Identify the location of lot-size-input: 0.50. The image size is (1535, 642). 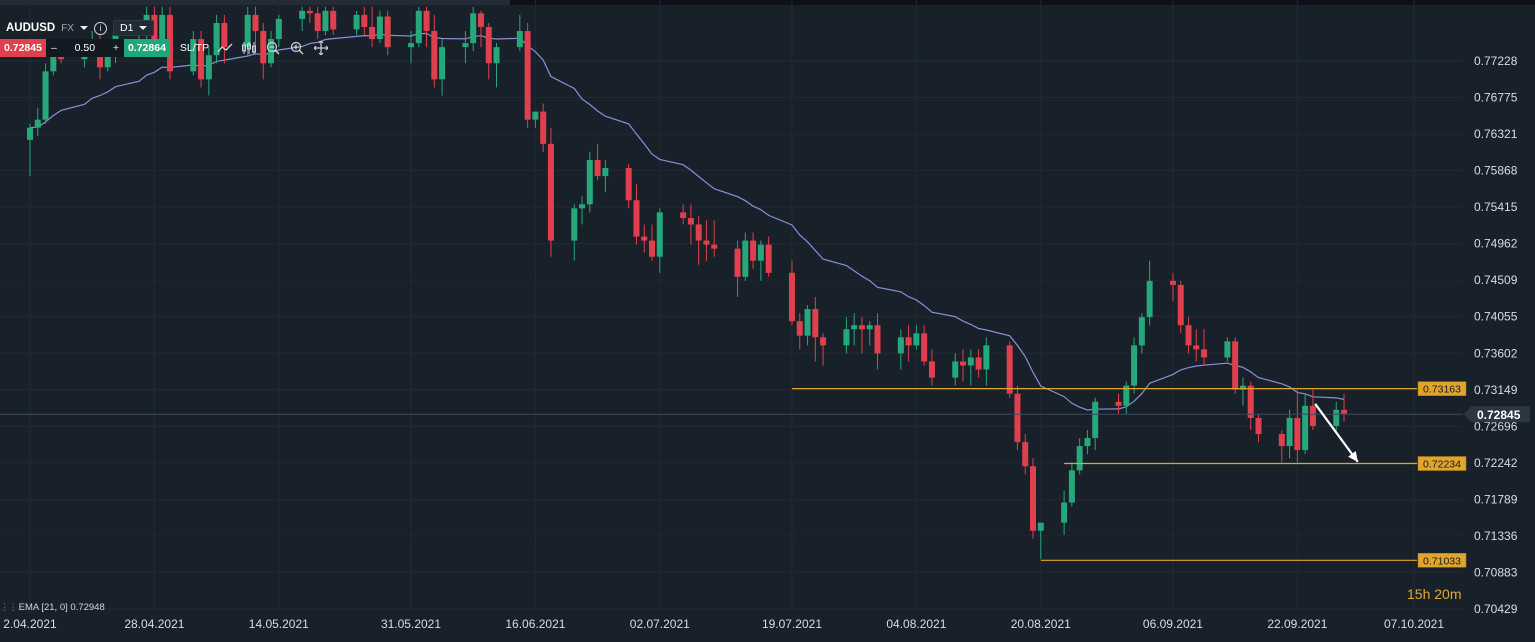
(85, 48).